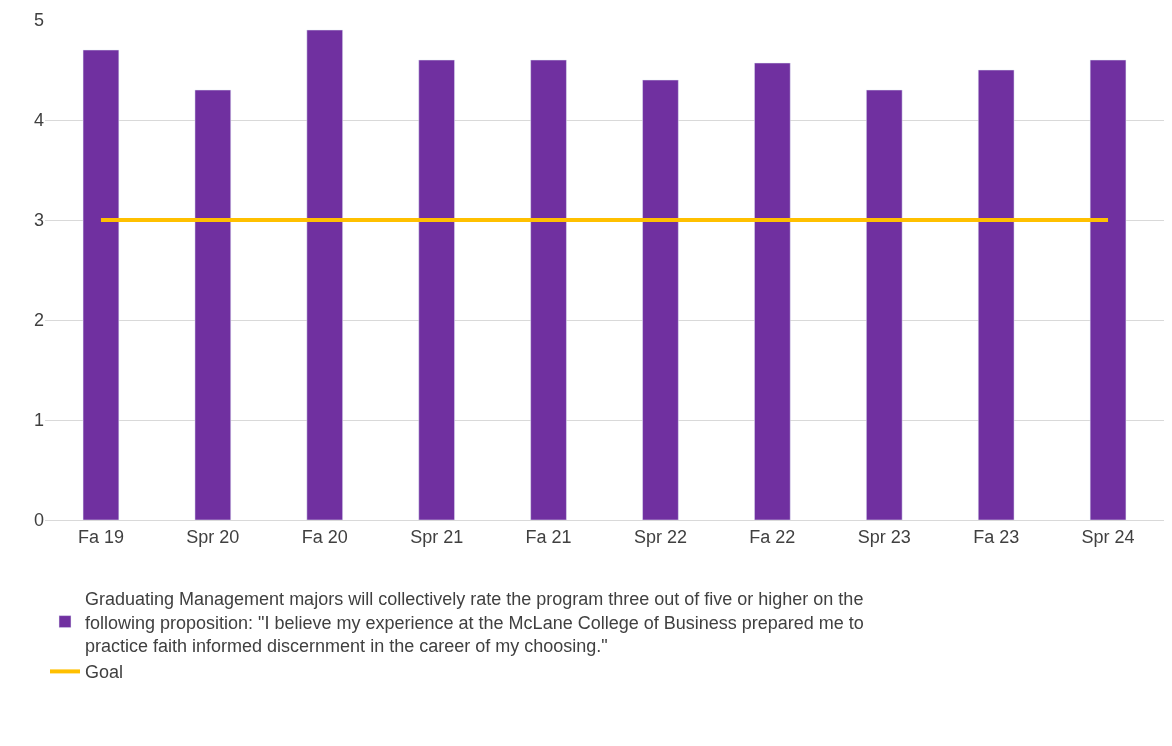  I want to click on y-tick-label: 3, so click(38, 220).